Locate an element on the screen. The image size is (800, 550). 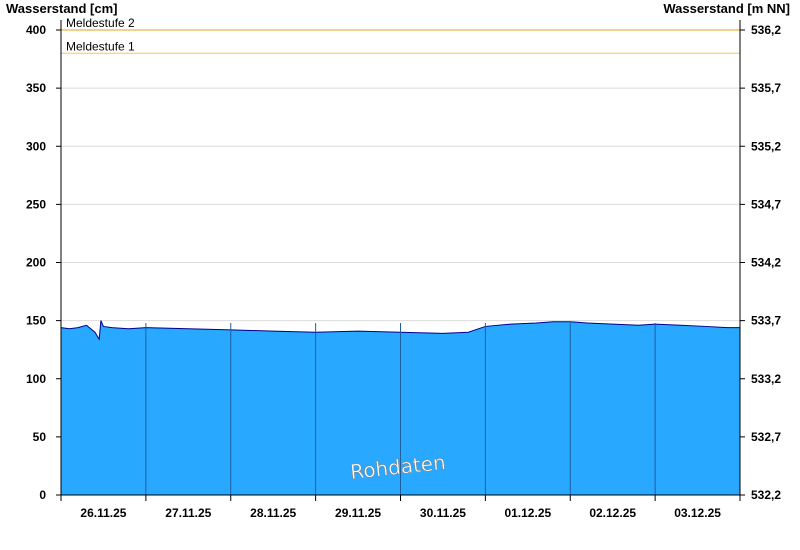
y-tick-label-right-3: 533,7 is located at coordinates (766, 321).